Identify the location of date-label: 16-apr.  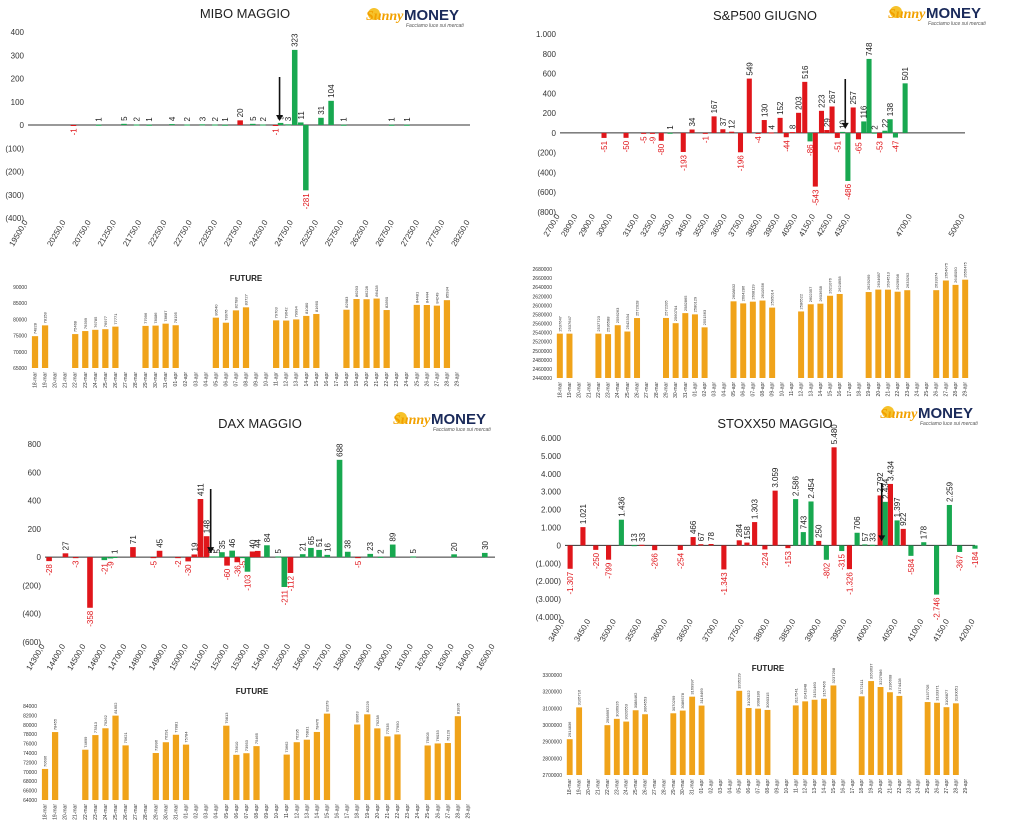
(840, 389).